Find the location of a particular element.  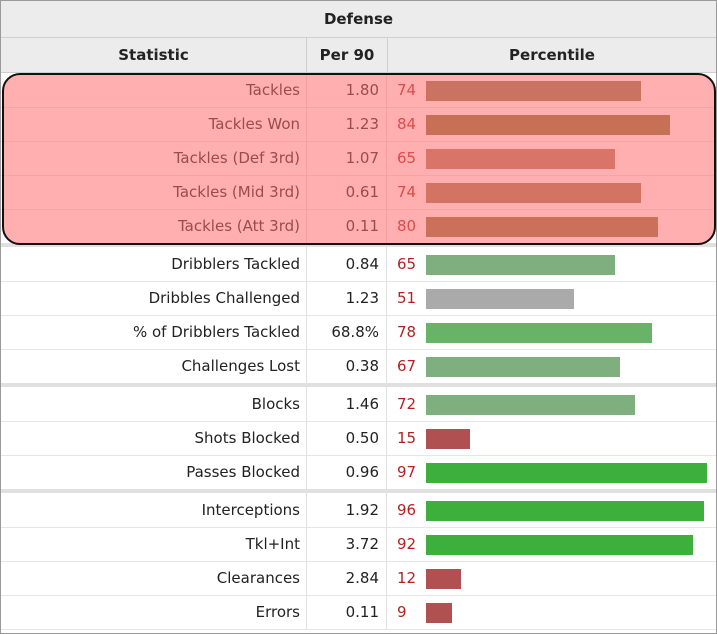

table-row: Passes Blocked 0.96 97 is located at coordinates (358, 472).